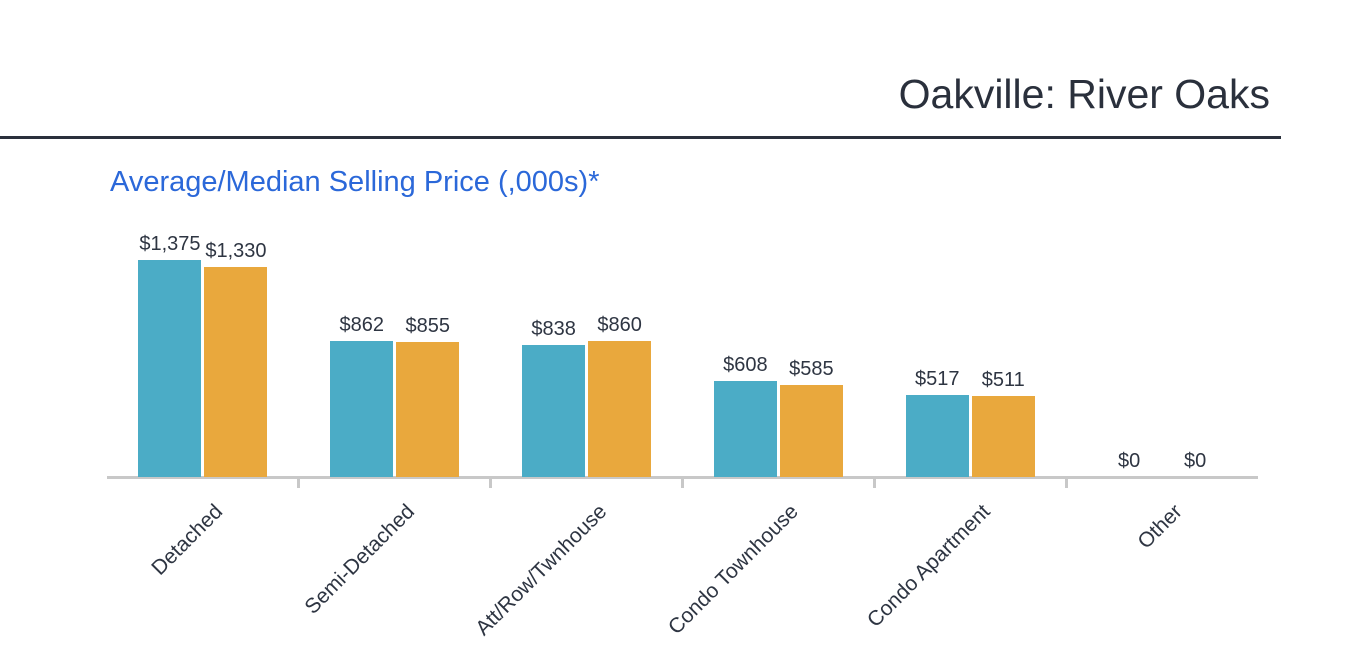  What do you see at coordinates (355, 182) in the screenshot?
I see `chart-title: Average/Median Selling Price (,000s)*` at bounding box center [355, 182].